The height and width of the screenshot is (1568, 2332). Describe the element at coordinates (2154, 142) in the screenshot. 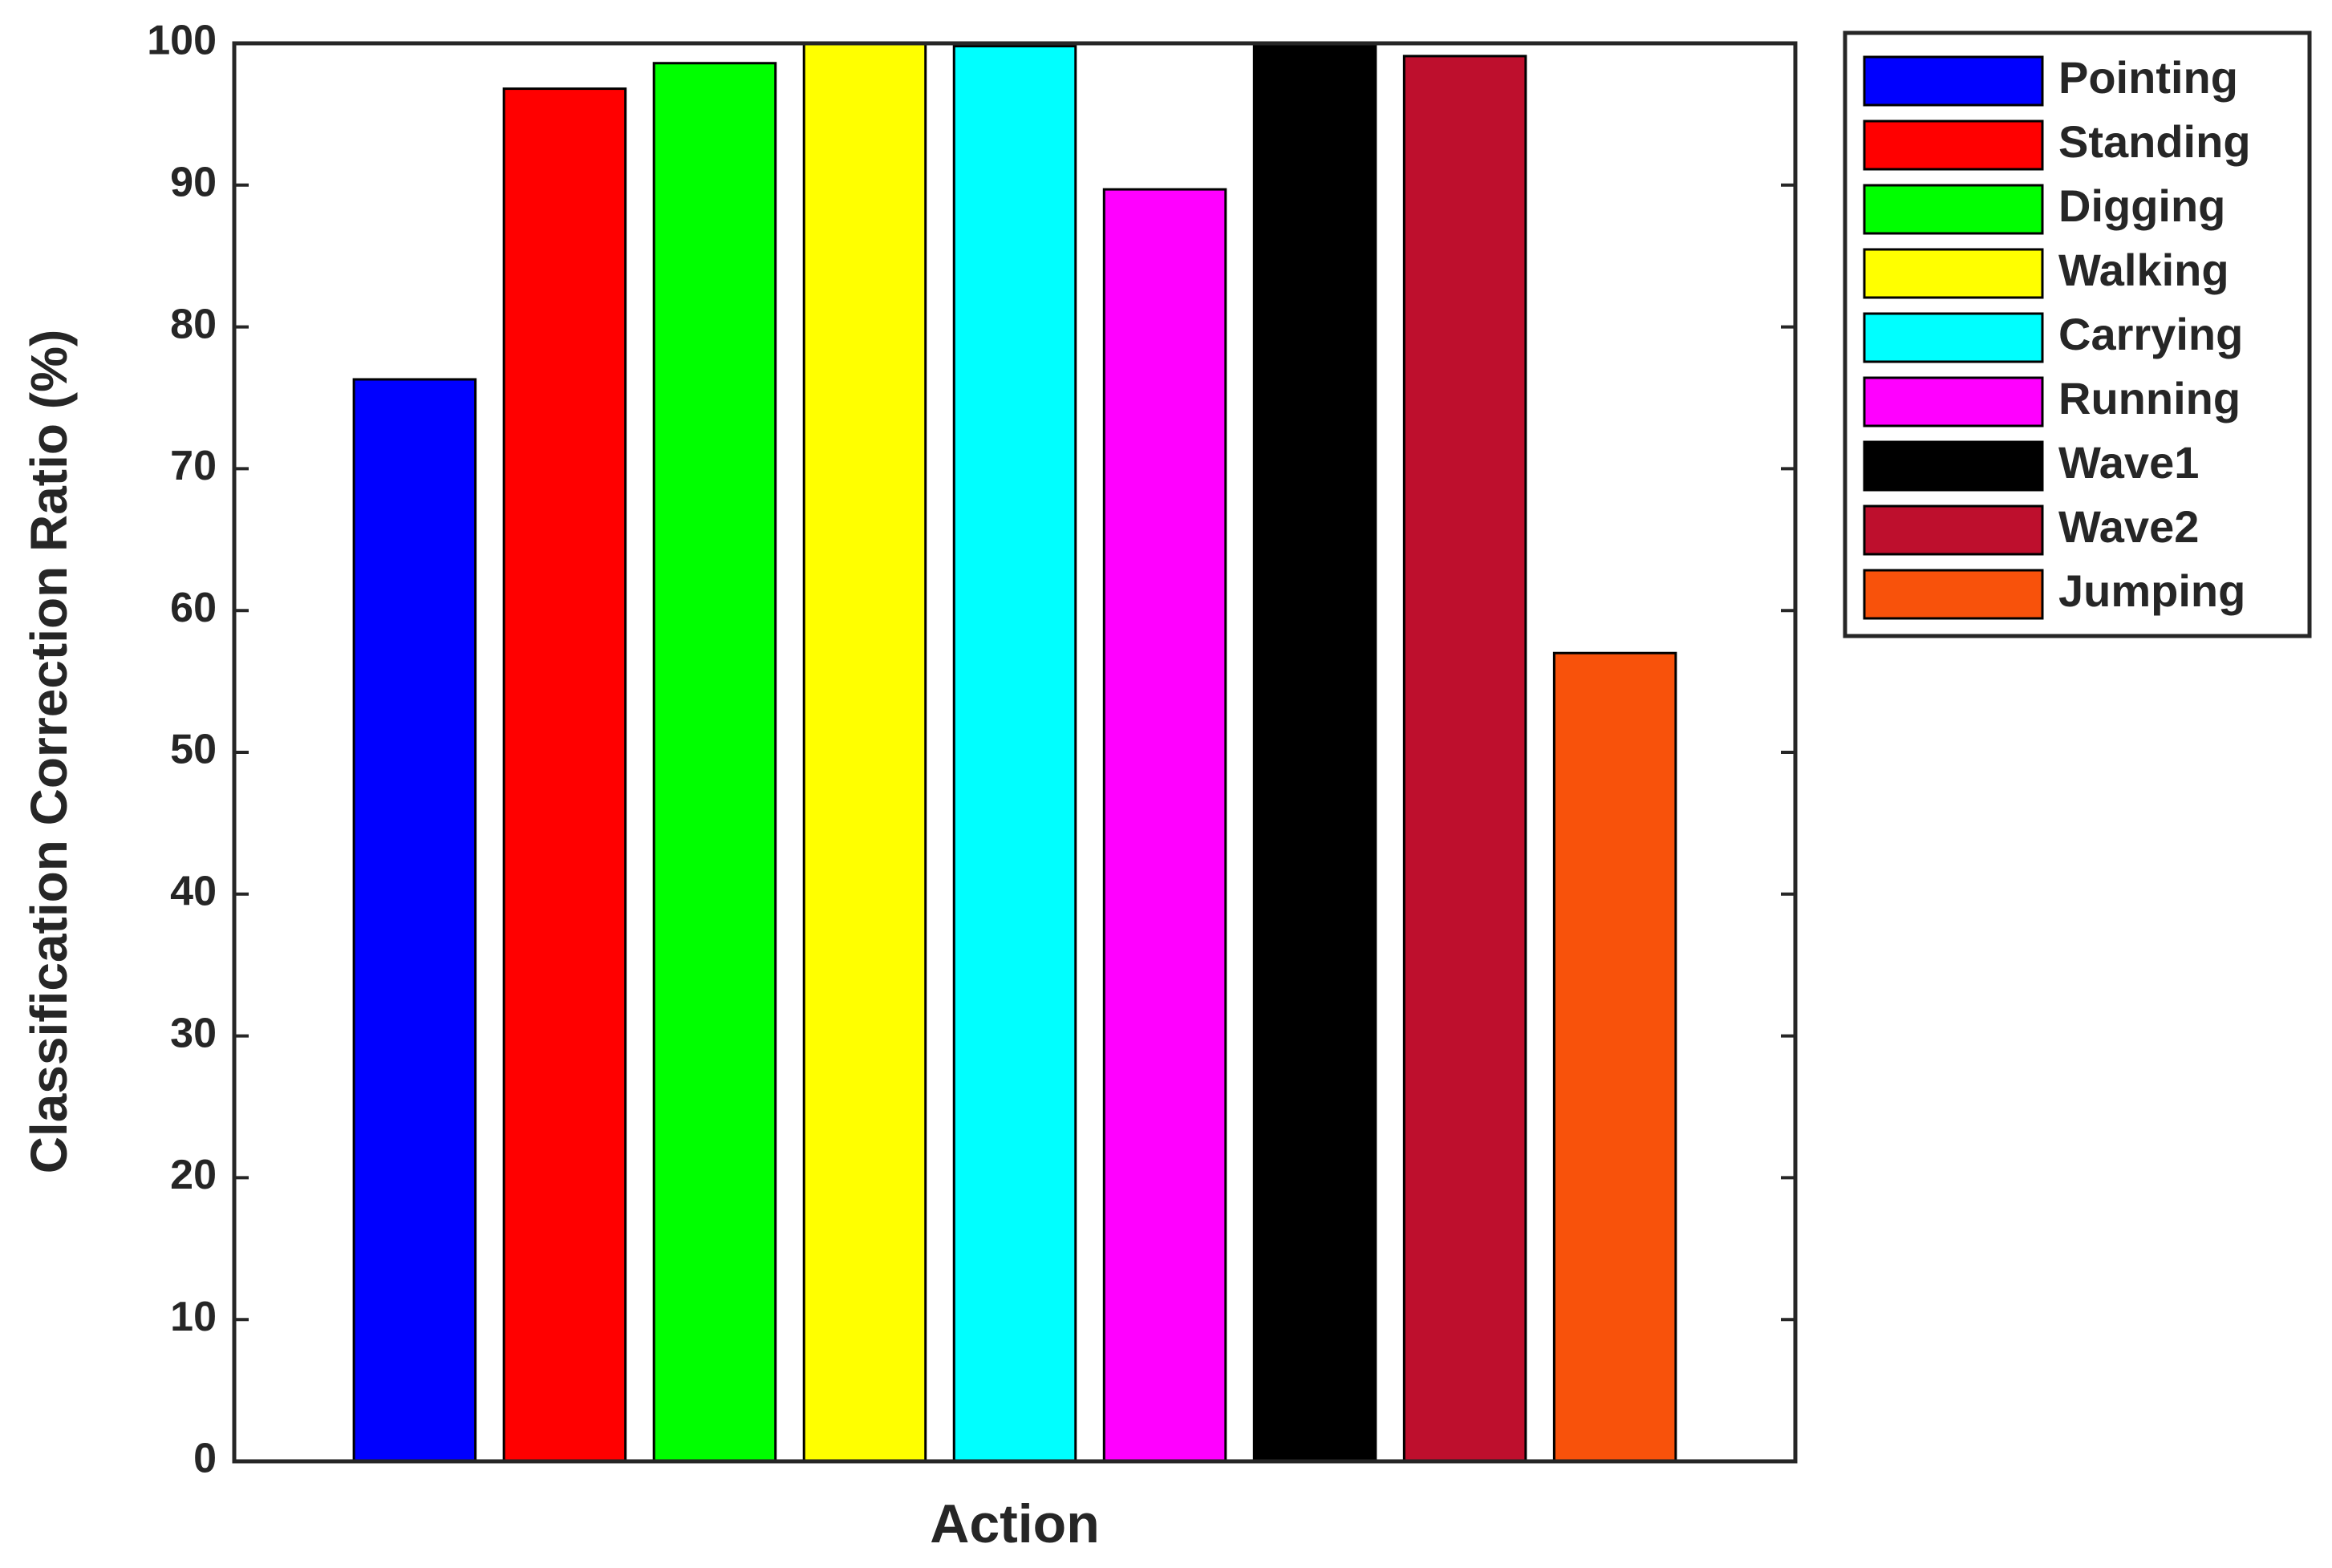

I see `legend-label: Standing` at that location.